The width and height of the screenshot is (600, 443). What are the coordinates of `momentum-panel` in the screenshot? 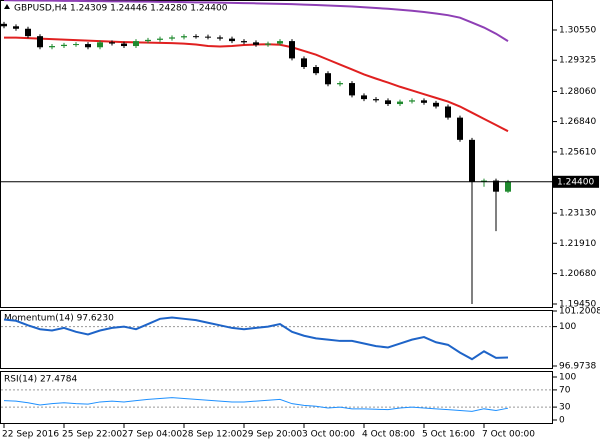 It's located at (276, 339).